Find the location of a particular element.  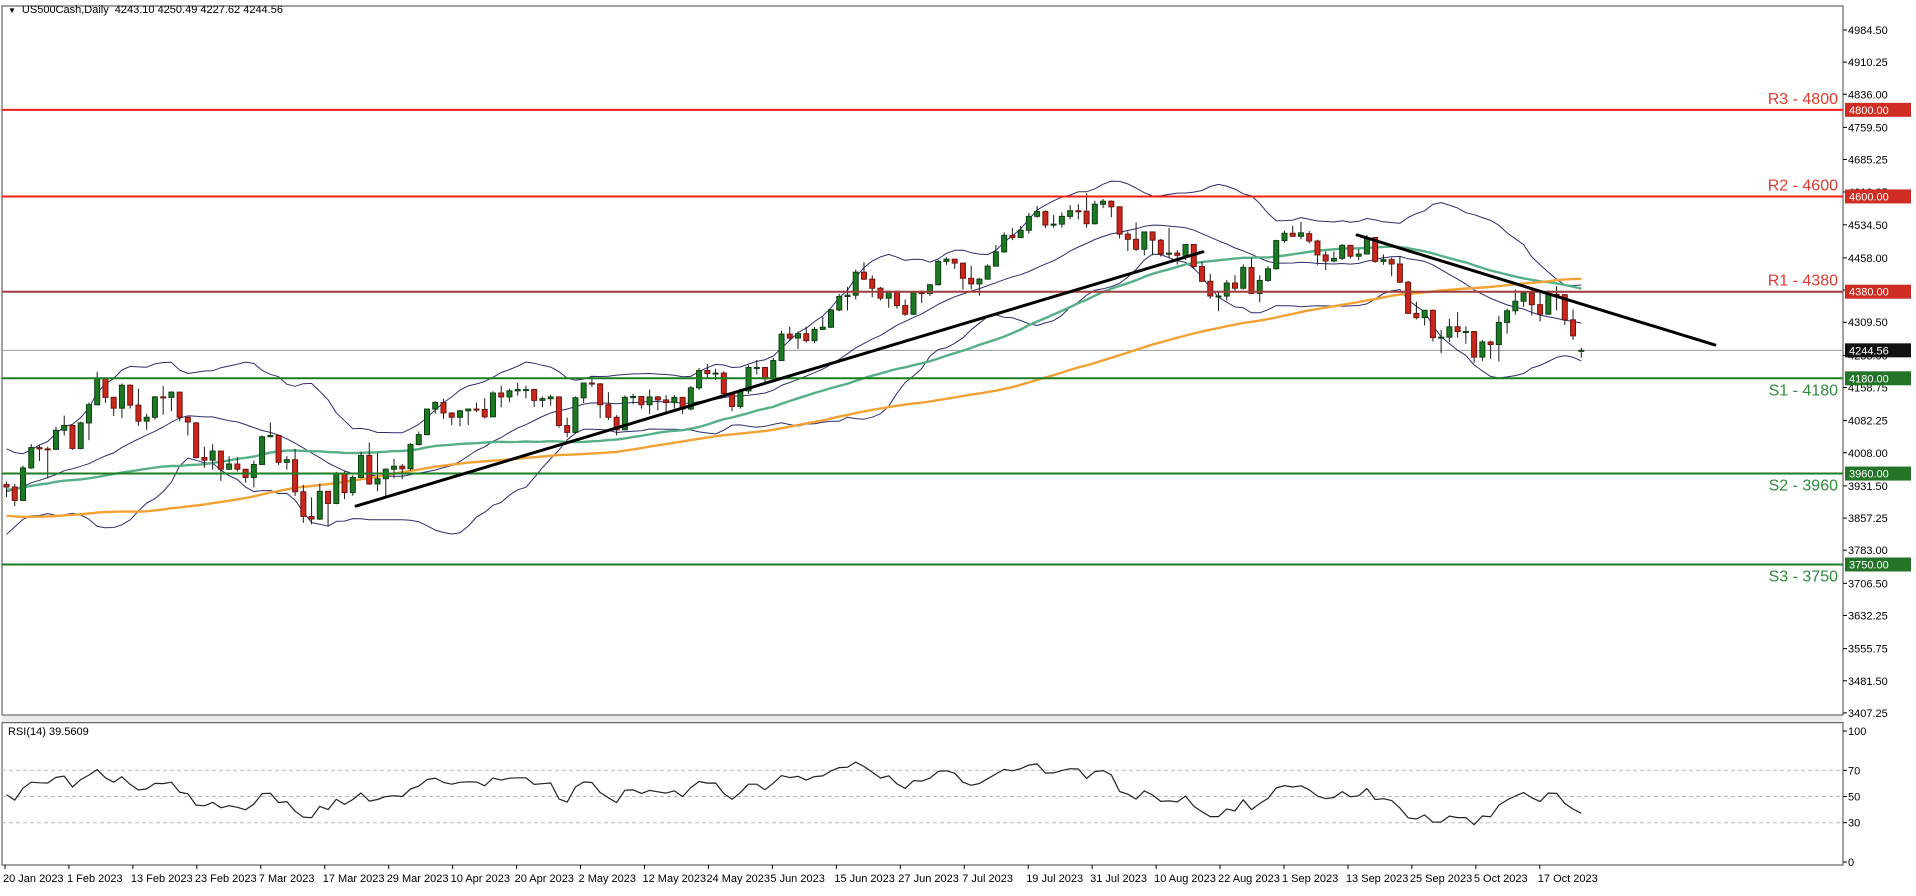

price-tick-label: 4458.00 is located at coordinates (1868, 259).